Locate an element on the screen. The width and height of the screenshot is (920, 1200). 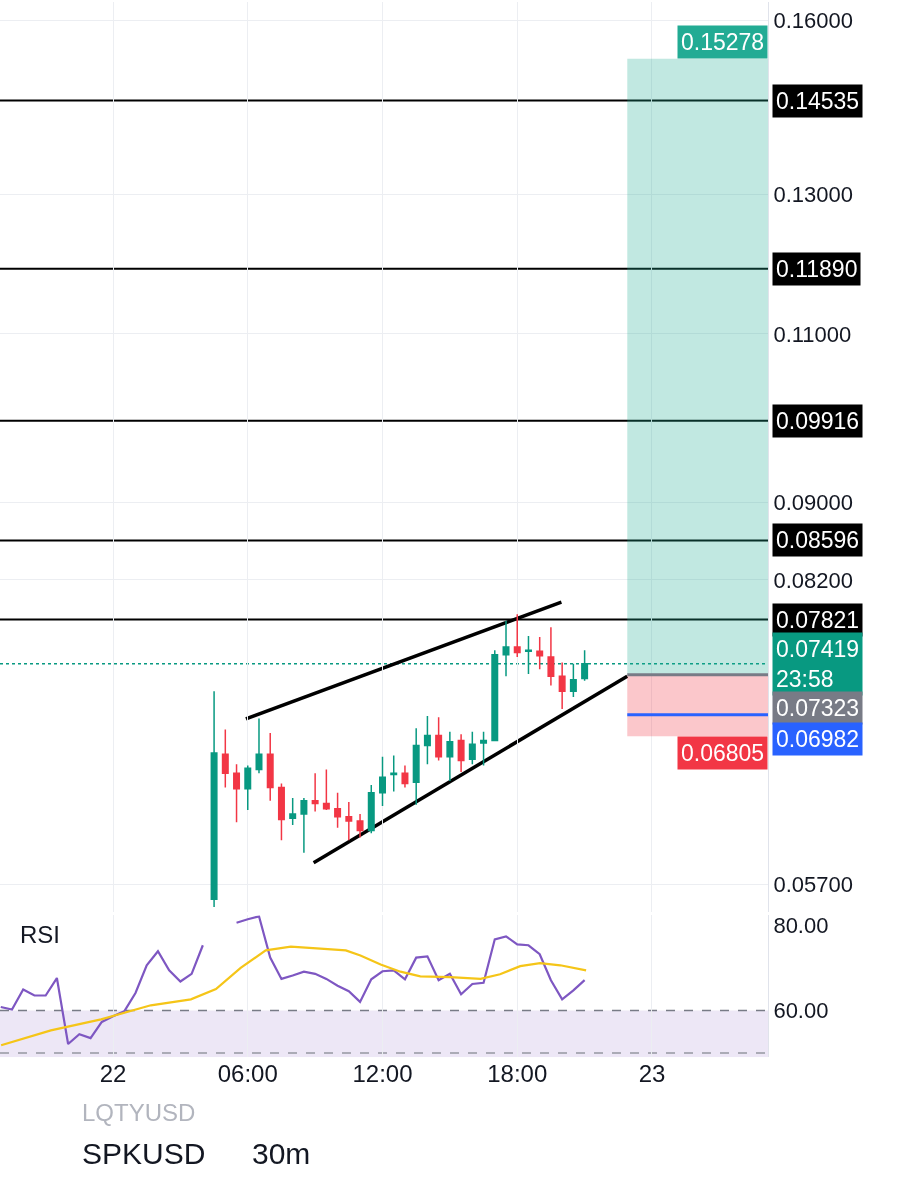
annotation: 0.06805 is located at coordinates (723, 753).